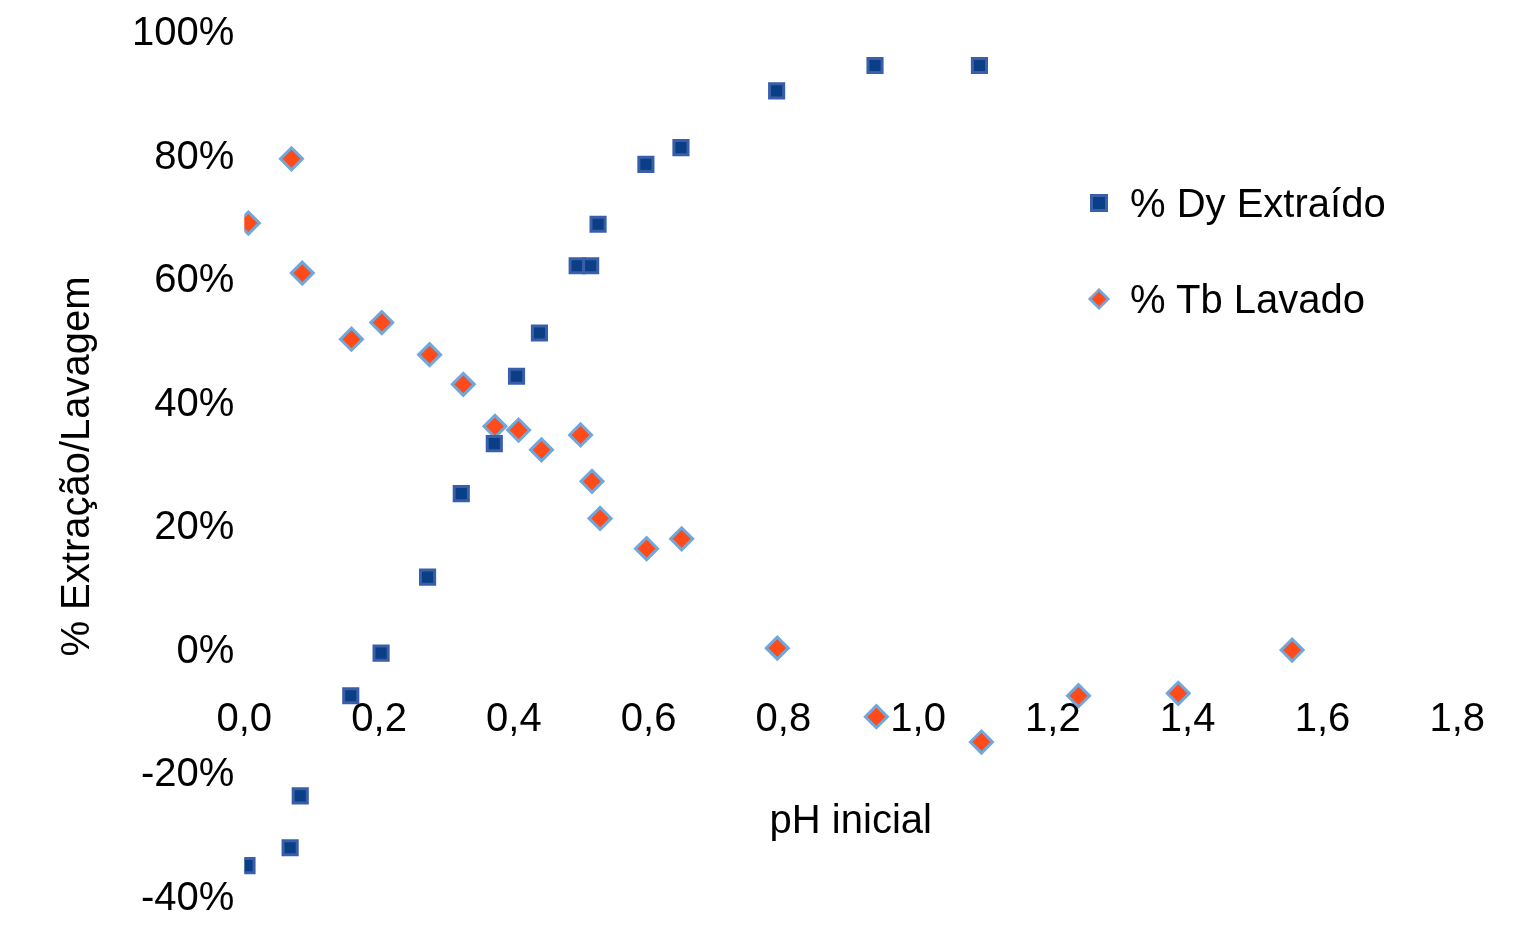  Describe the element at coordinates (1457, 716) in the screenshot. I see `x-tick-label: 1,8` at that location.